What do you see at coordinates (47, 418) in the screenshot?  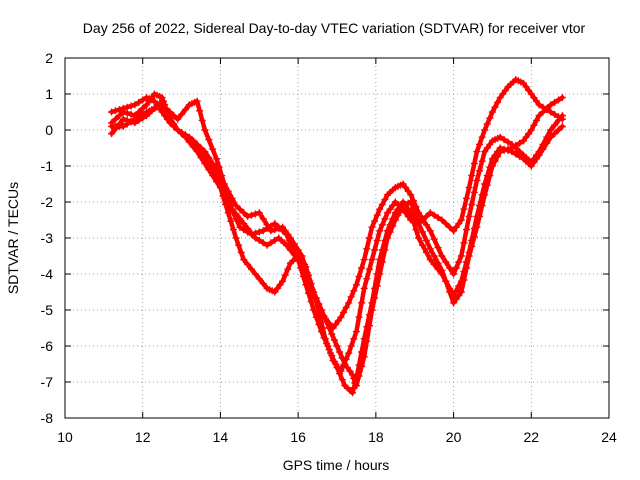 I see `y-tick-label: -8` at bounding box center [47, 418].